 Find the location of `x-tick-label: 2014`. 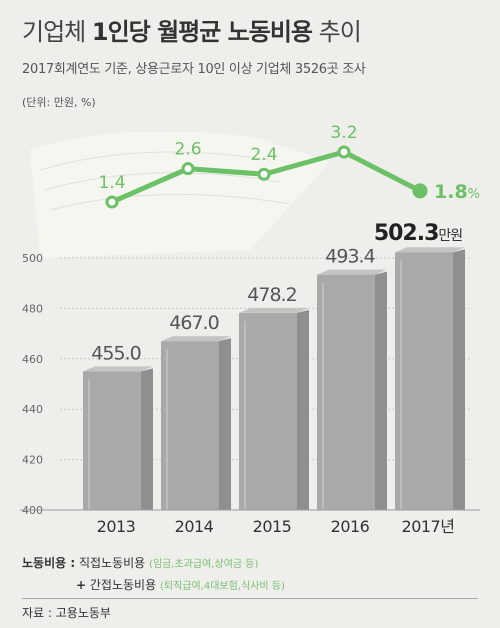

x-tick-label: 2014 is located at coordinates (194, 526).